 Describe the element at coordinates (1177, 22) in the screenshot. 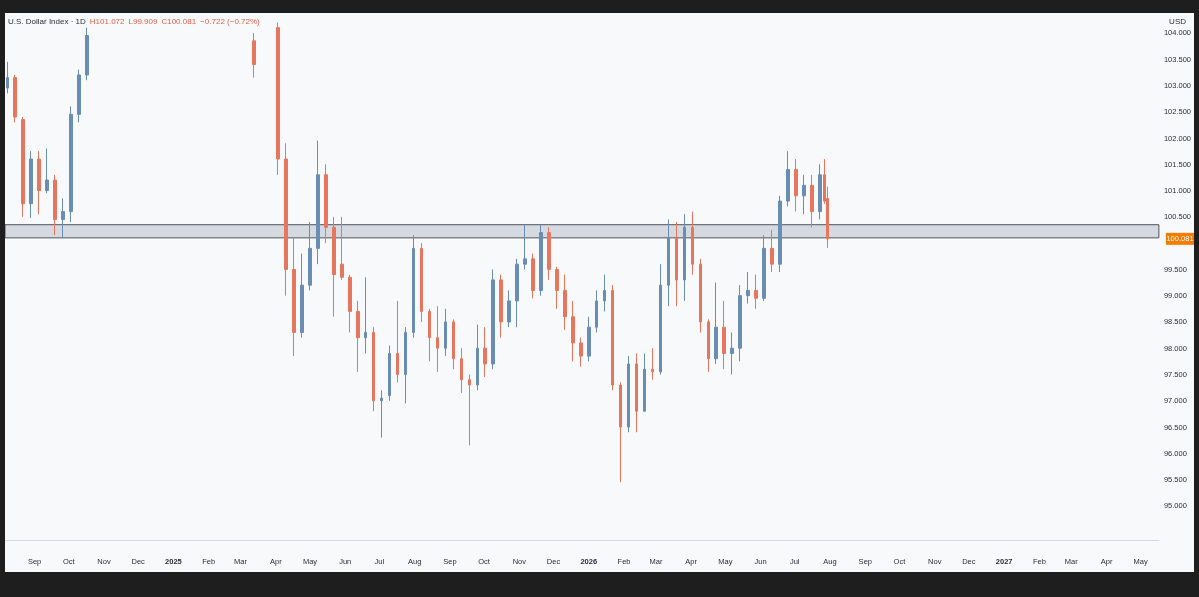

I see `y-axis-title: USD` at that location.